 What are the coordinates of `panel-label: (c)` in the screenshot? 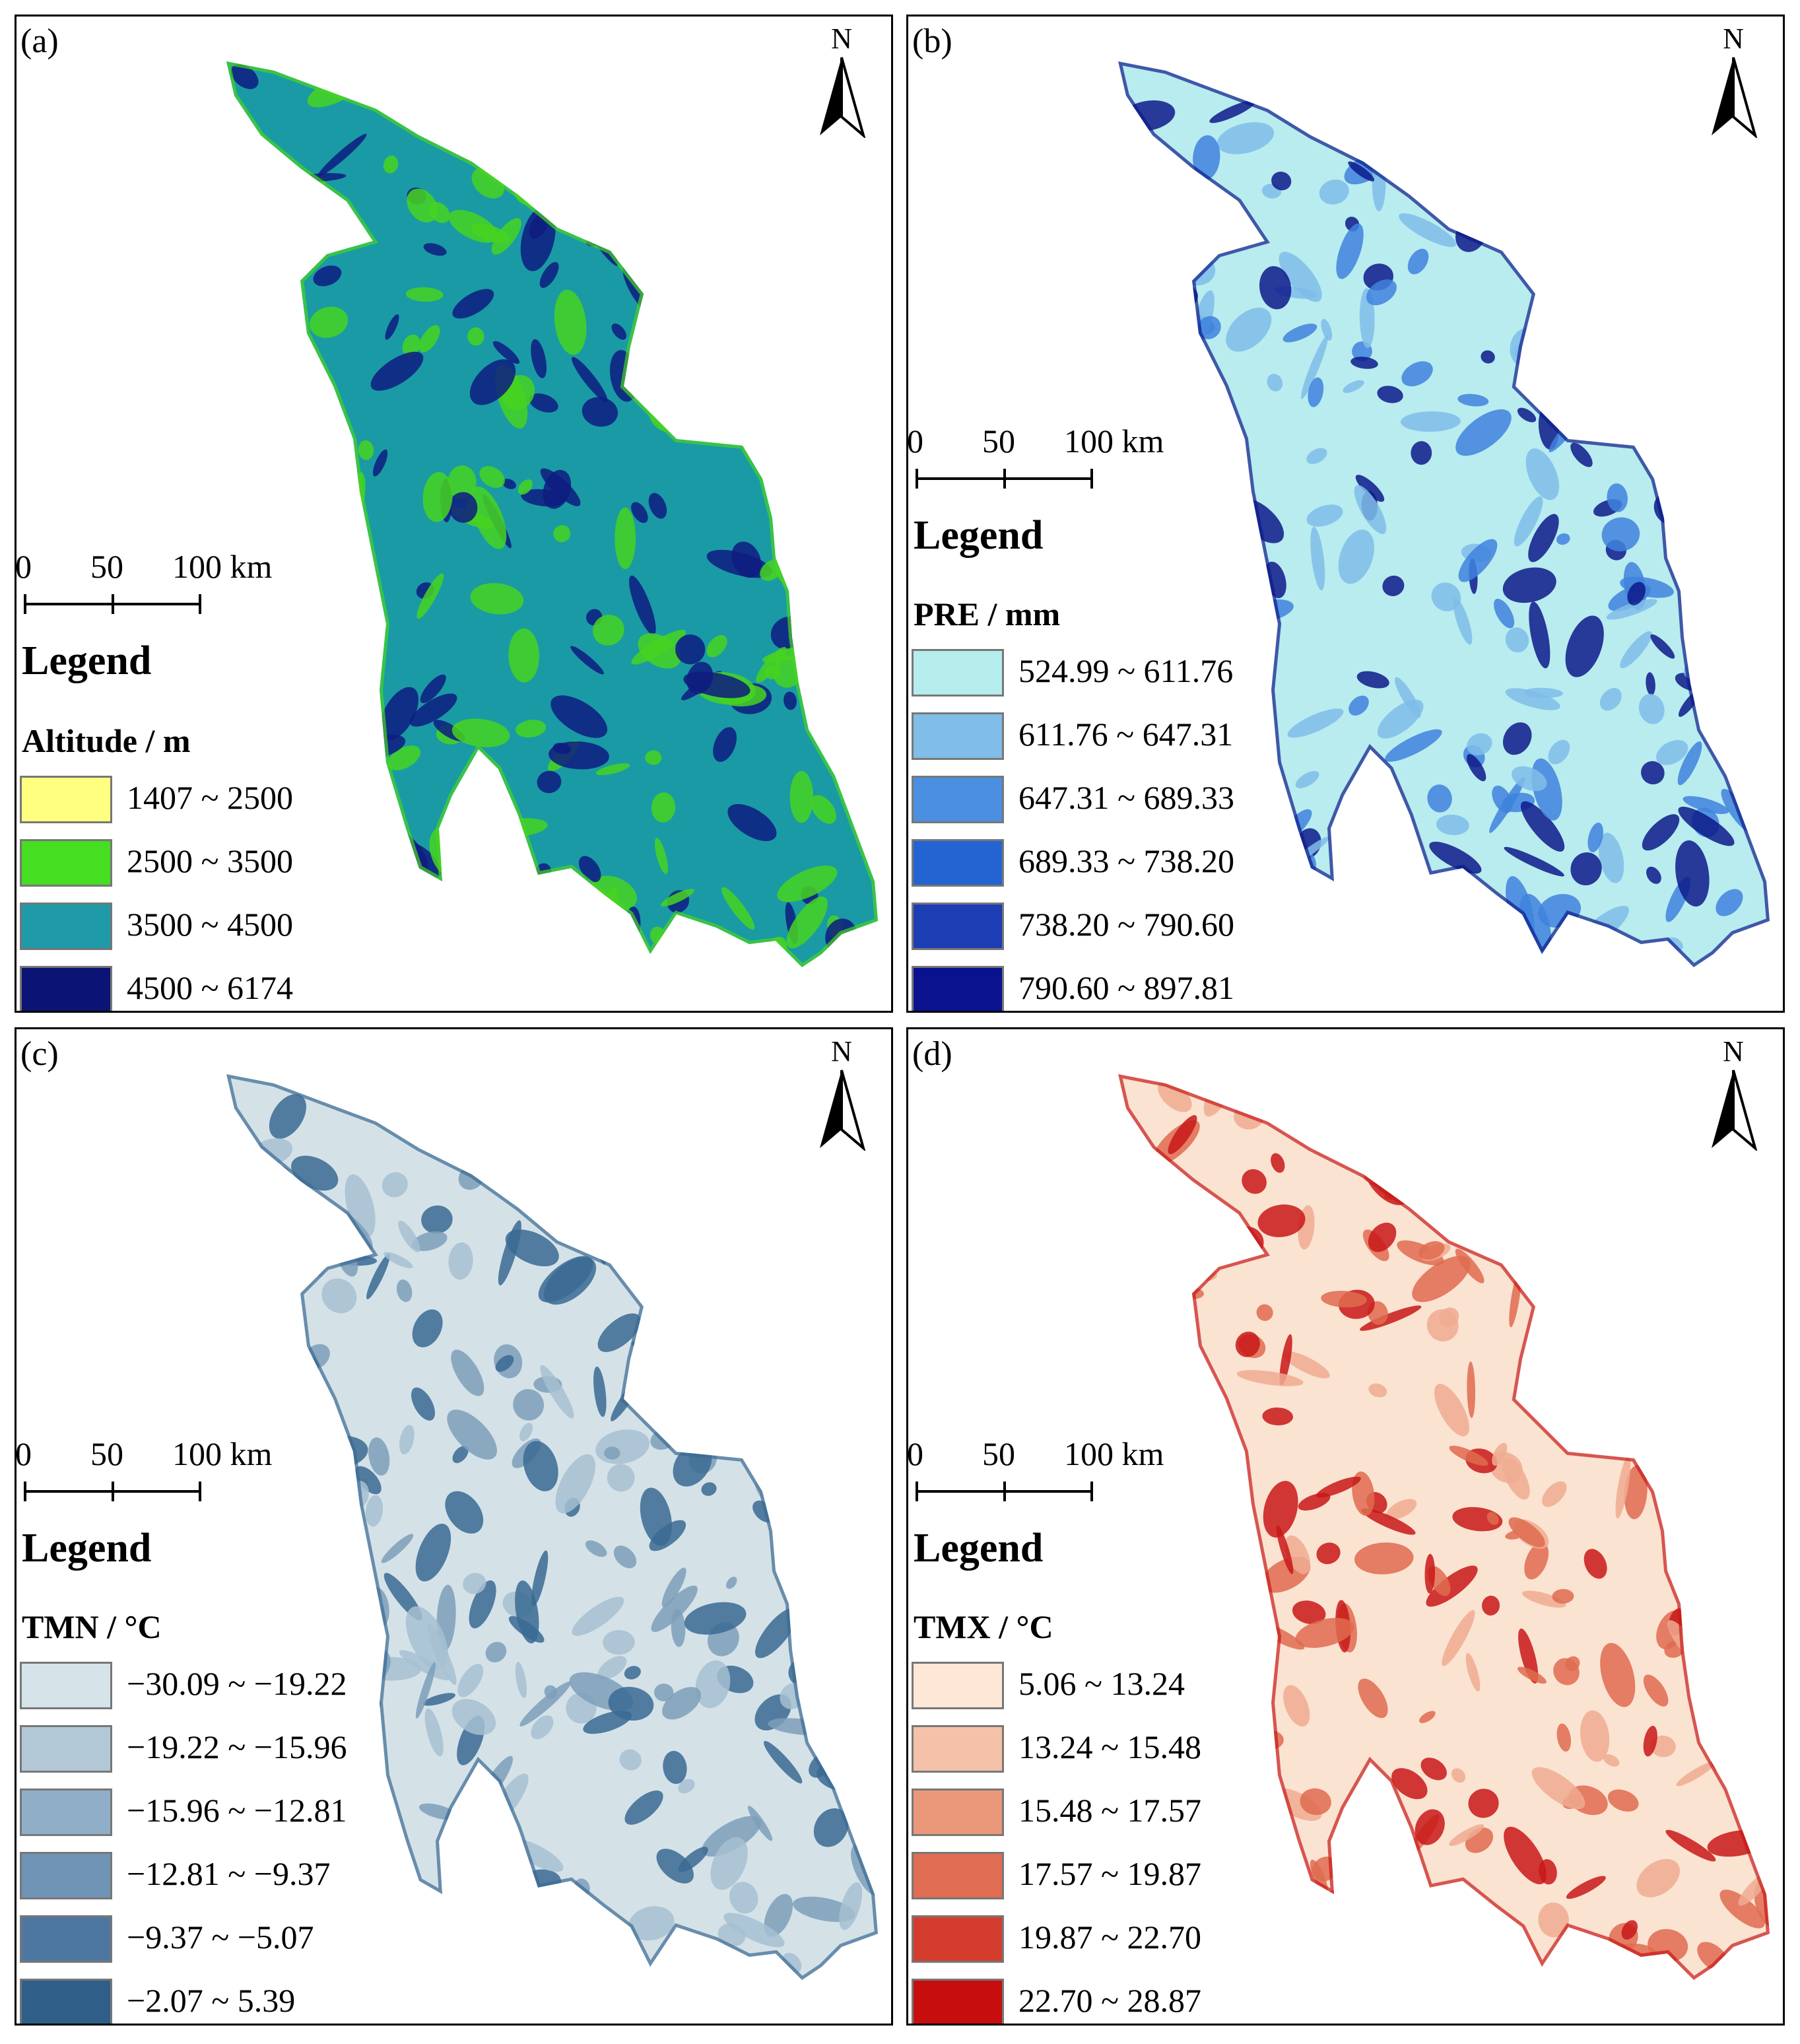 It's located at (39, 1054).